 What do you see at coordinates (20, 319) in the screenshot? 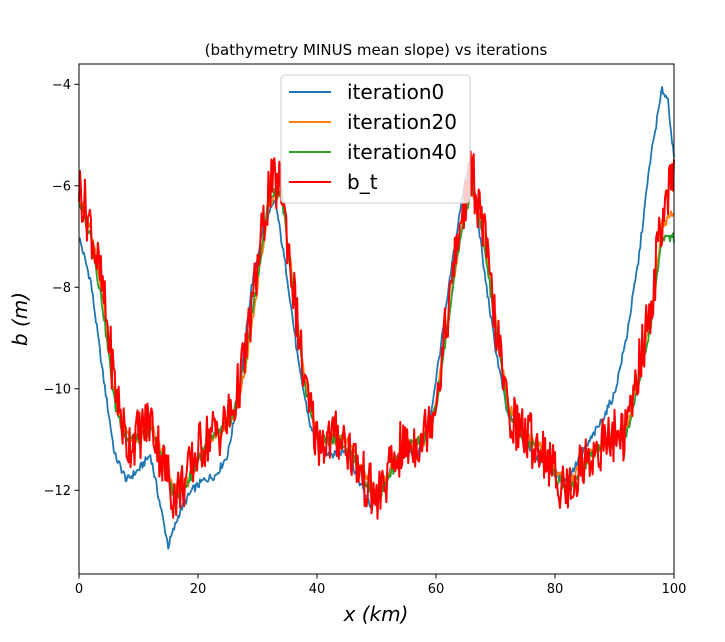
I see `y-axis-label: b (m)` at bounding box center [20, 319].